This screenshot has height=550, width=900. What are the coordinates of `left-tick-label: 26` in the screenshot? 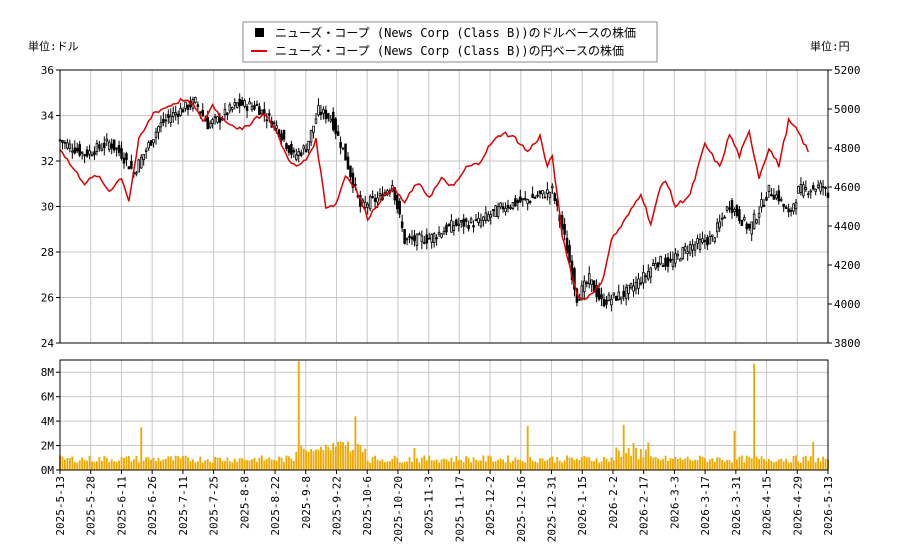 It's located at (47, 298).